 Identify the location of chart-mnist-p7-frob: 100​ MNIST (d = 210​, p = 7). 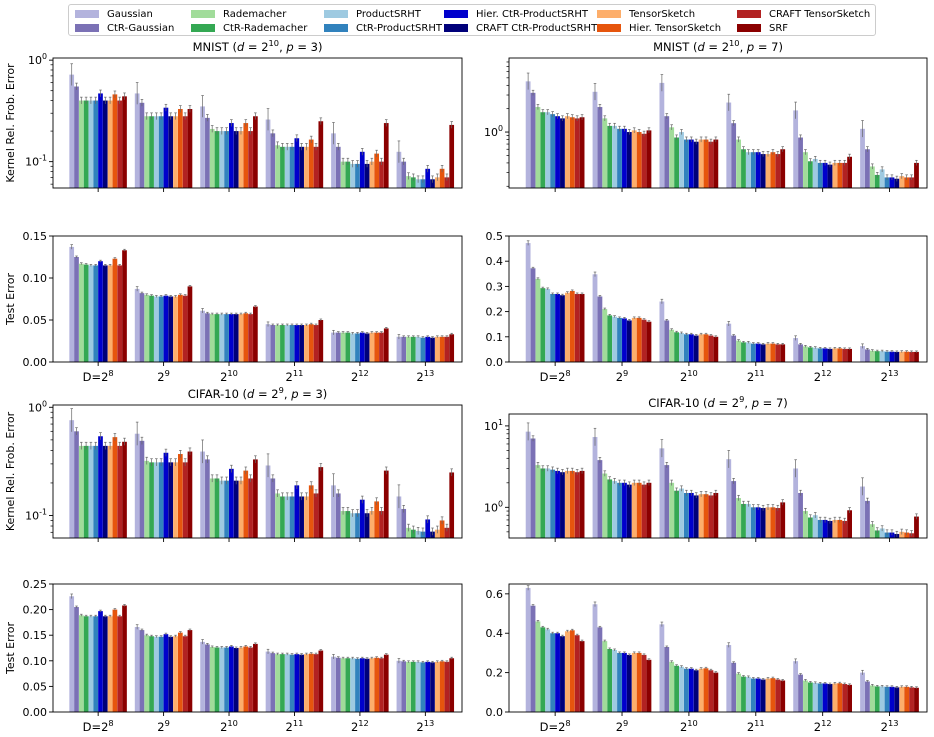
(706, 115).